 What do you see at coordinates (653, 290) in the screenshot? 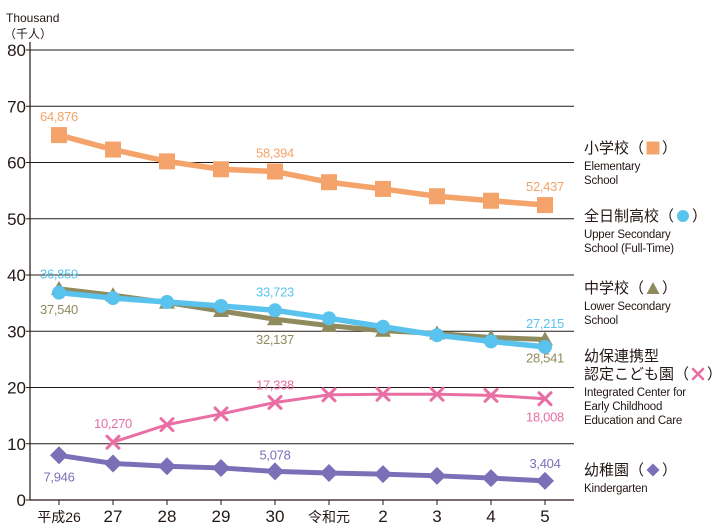
I see `triangle-marker-icon` at bounding box center [653, 290].